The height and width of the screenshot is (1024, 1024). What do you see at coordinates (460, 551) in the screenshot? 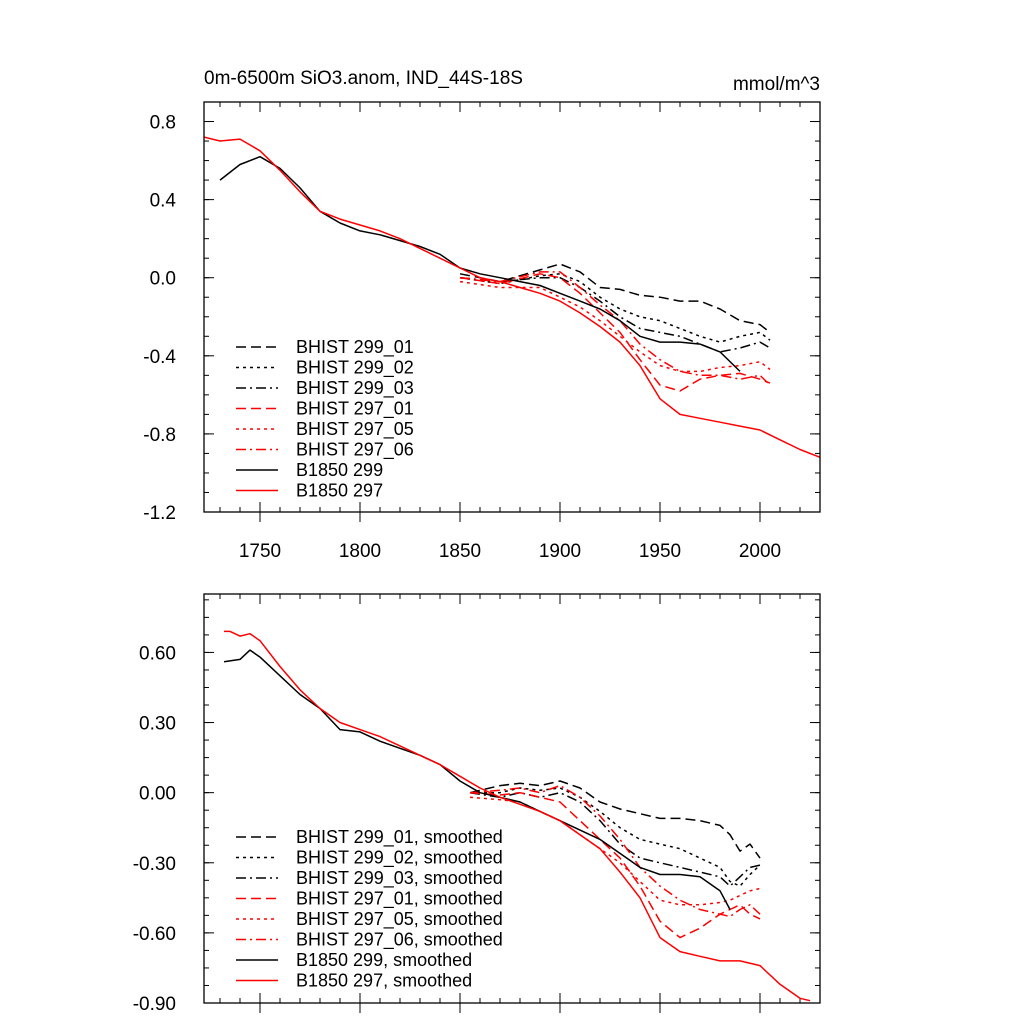
I see `x-tick-label: 1850` at bounding box center [460, 551].